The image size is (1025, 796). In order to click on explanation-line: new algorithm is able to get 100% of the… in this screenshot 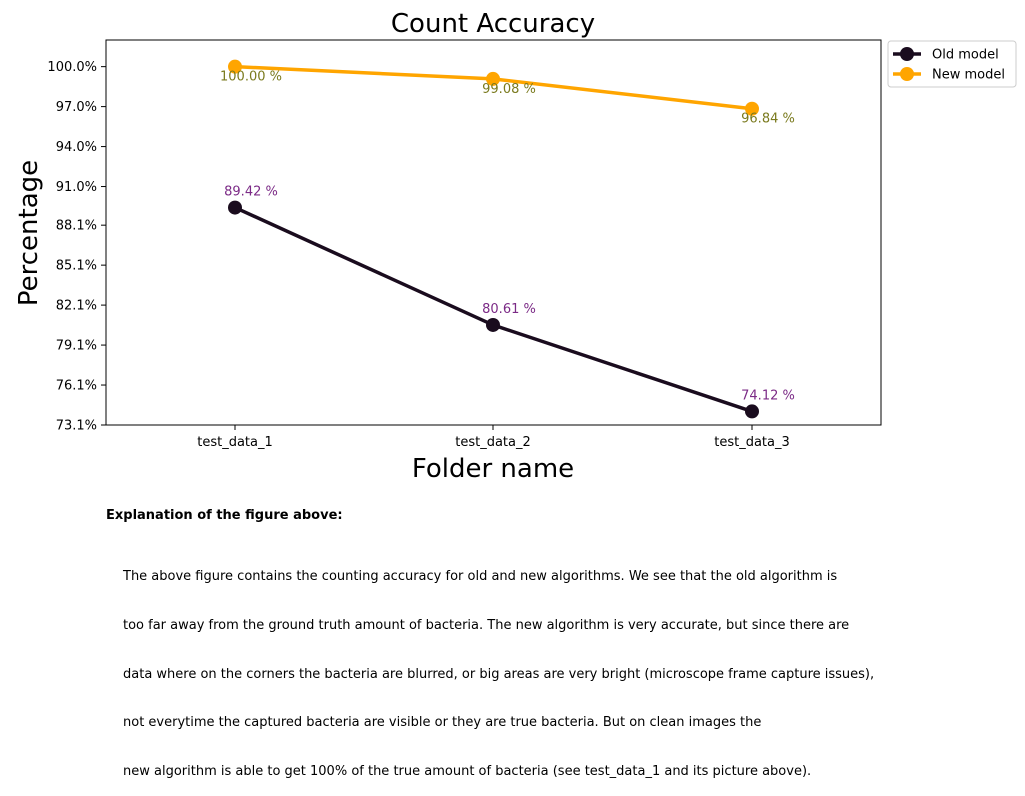, I will do `click(467, 771)`.